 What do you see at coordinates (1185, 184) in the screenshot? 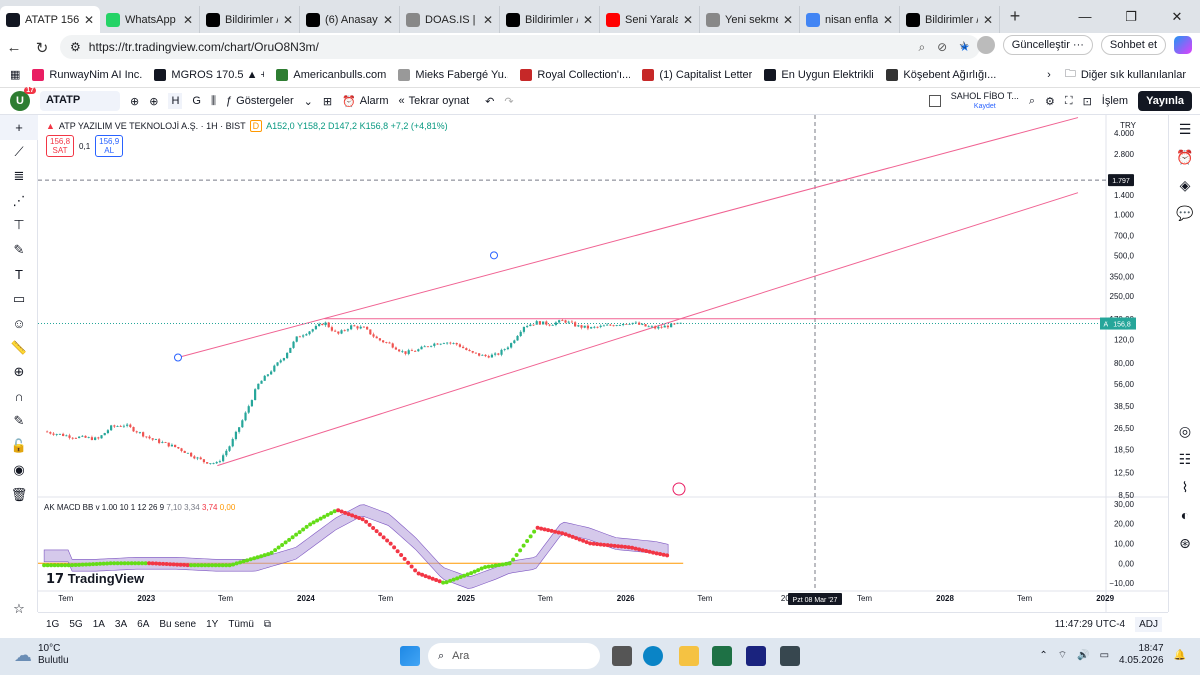
I see `object-tree-icon: ◈` at bounding box center [1185, 184].